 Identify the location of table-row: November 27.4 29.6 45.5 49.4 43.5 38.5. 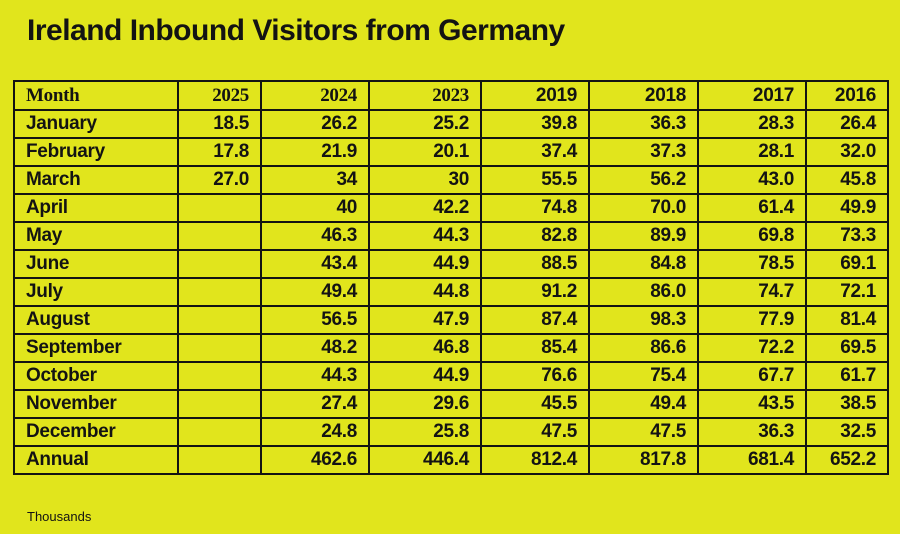
(451, 404).